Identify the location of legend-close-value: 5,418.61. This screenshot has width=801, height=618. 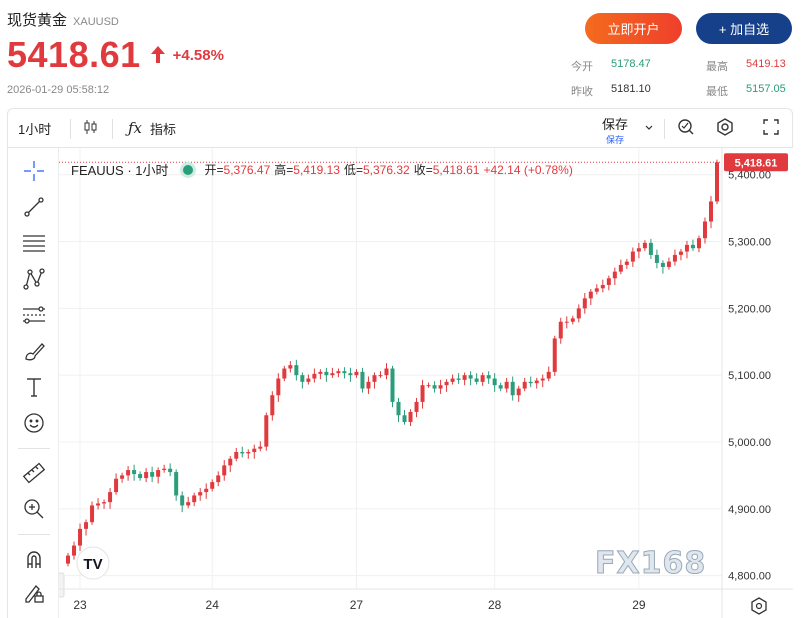
(456, 169).